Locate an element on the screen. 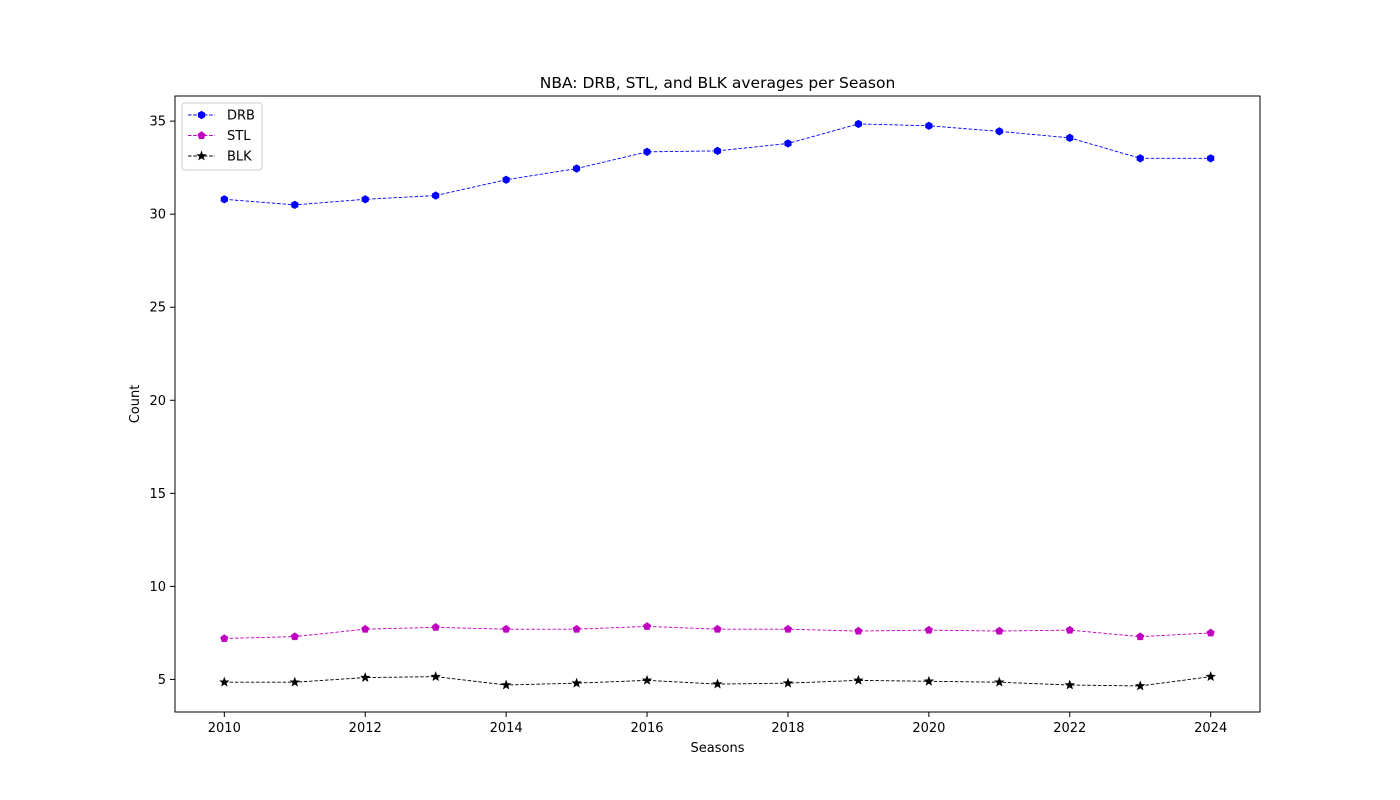  y-axis-label: Count is located at coordinates (135, 404).